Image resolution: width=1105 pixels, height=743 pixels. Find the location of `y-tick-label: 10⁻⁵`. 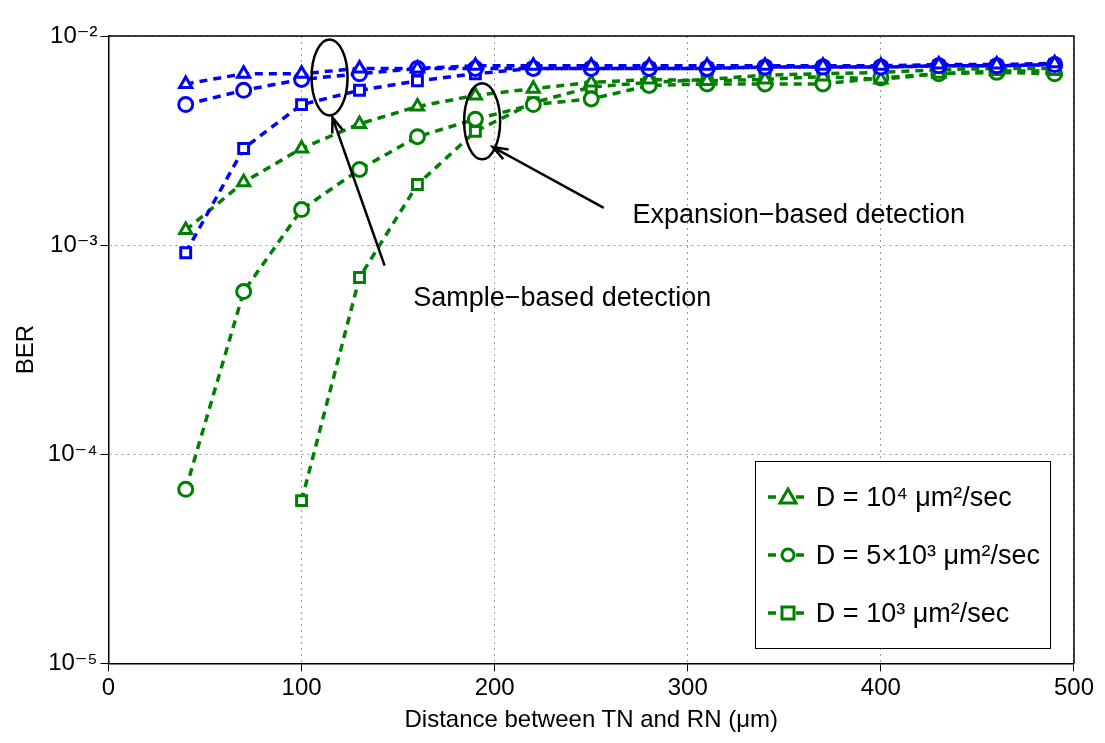

y-tick-label: 10⁻⁵ is located at coordinates (73, 662).